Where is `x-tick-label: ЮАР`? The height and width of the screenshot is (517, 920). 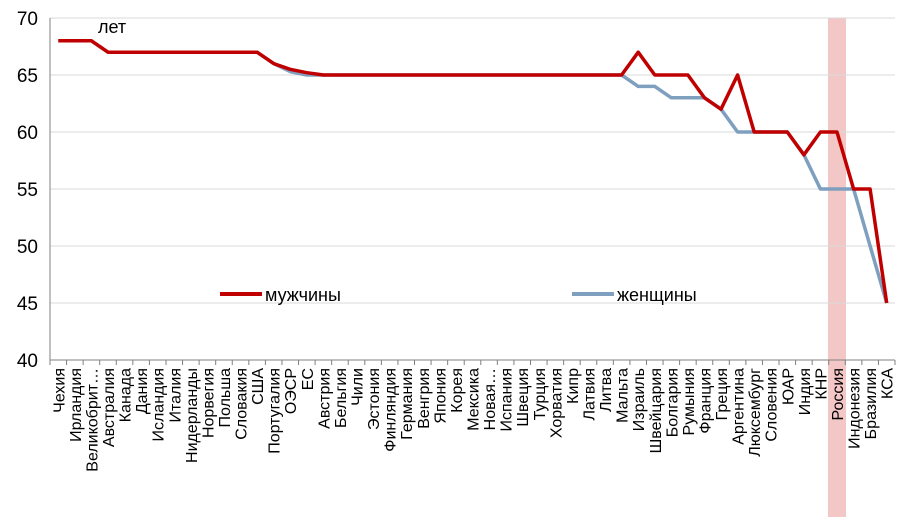
x-tick-label: ЮАР is located at coordinates (788, 386).